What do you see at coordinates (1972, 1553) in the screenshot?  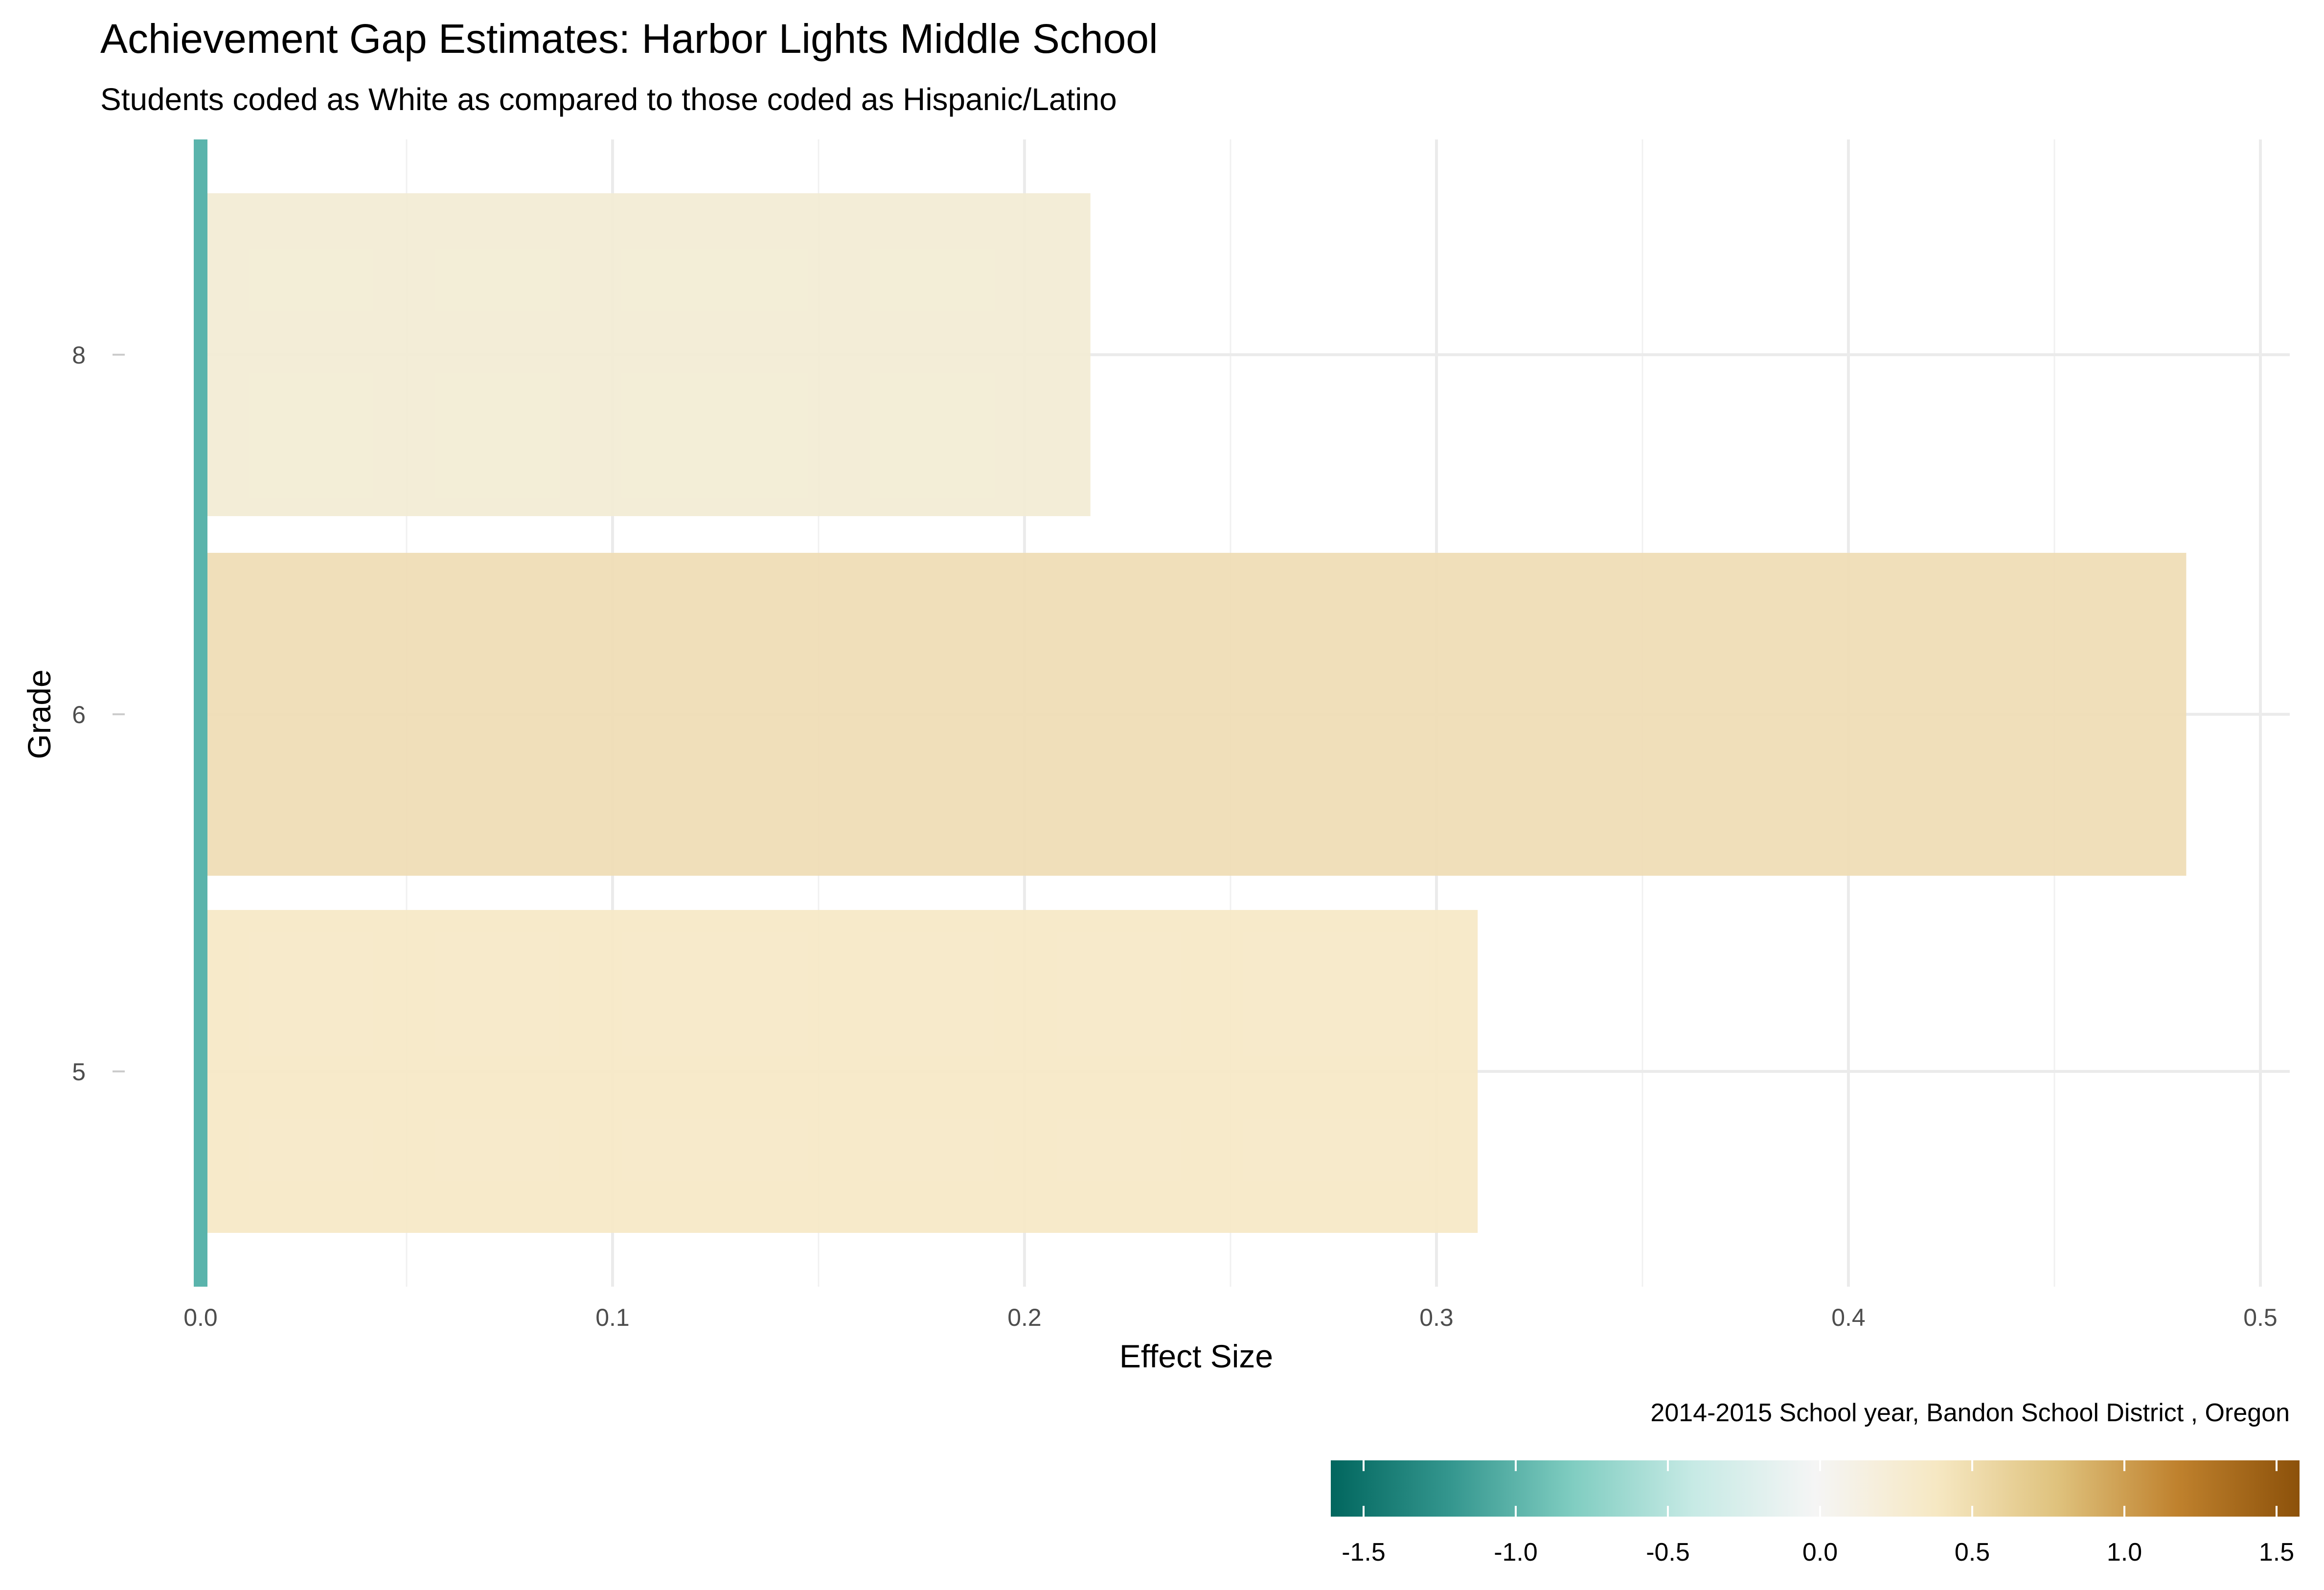 I see `legend-tick-label: 0.5` at bounding box center [1972, 1553].